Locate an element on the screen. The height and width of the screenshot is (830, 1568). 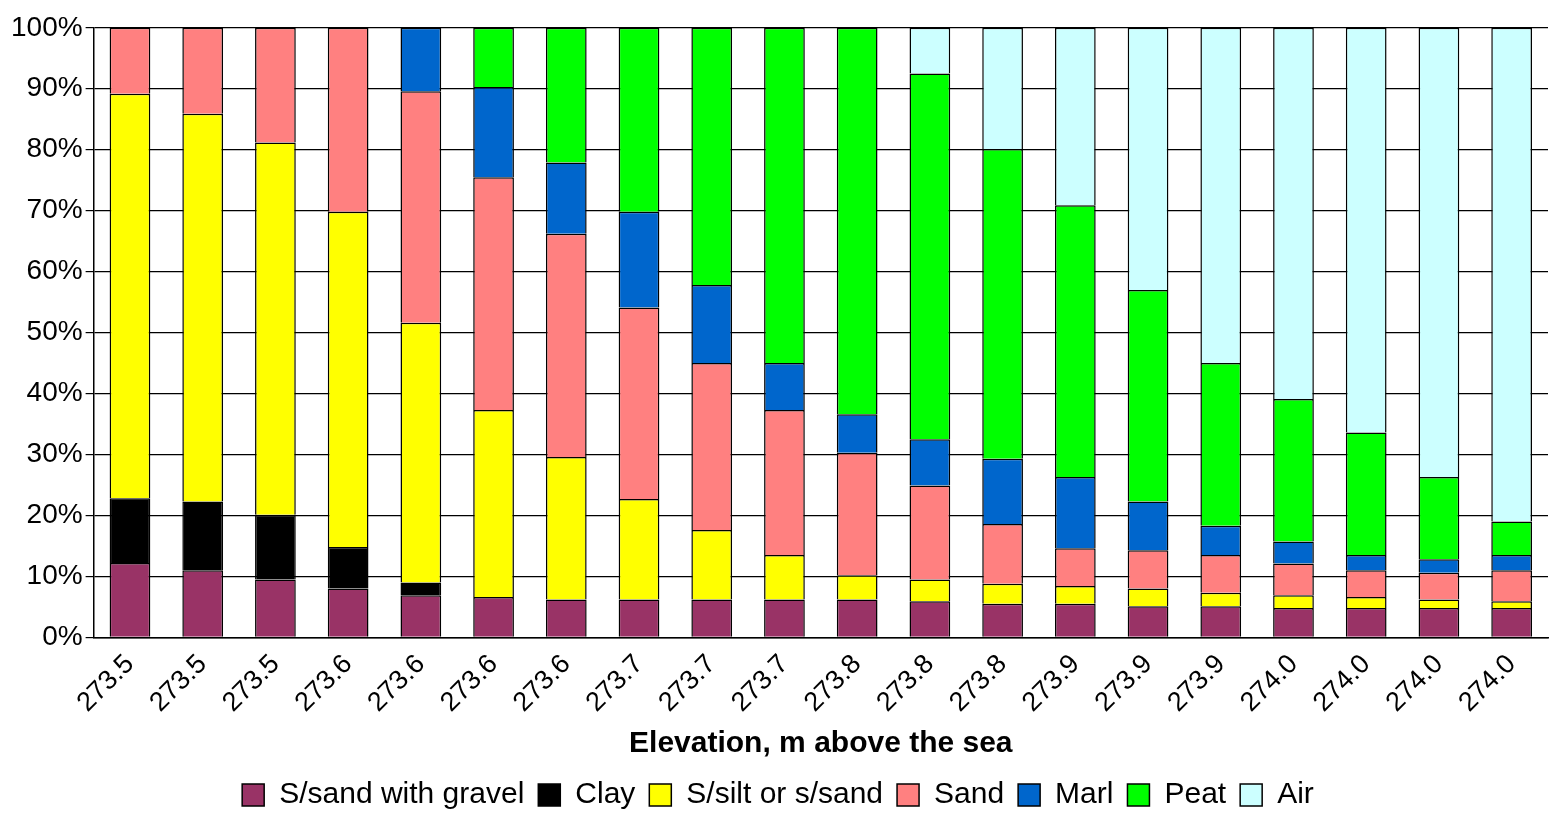
legend-label: Sand is located at coordinates (969, 793).